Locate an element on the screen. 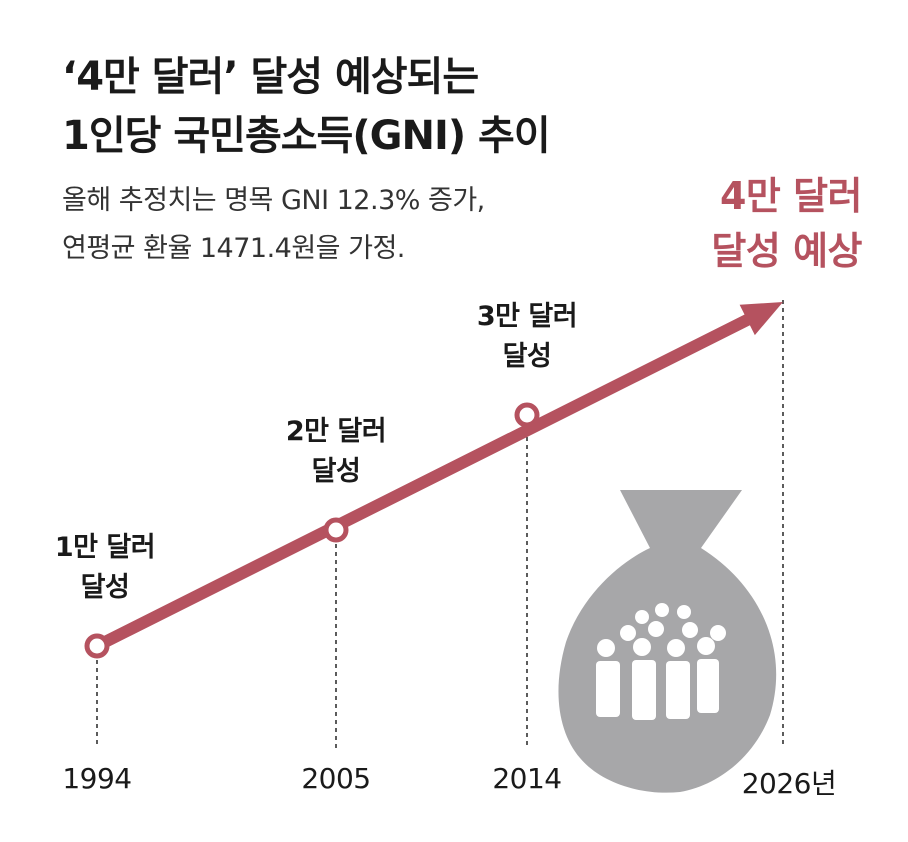  x-tick-label-2005: 2005 is located at coordinates (336, 778).